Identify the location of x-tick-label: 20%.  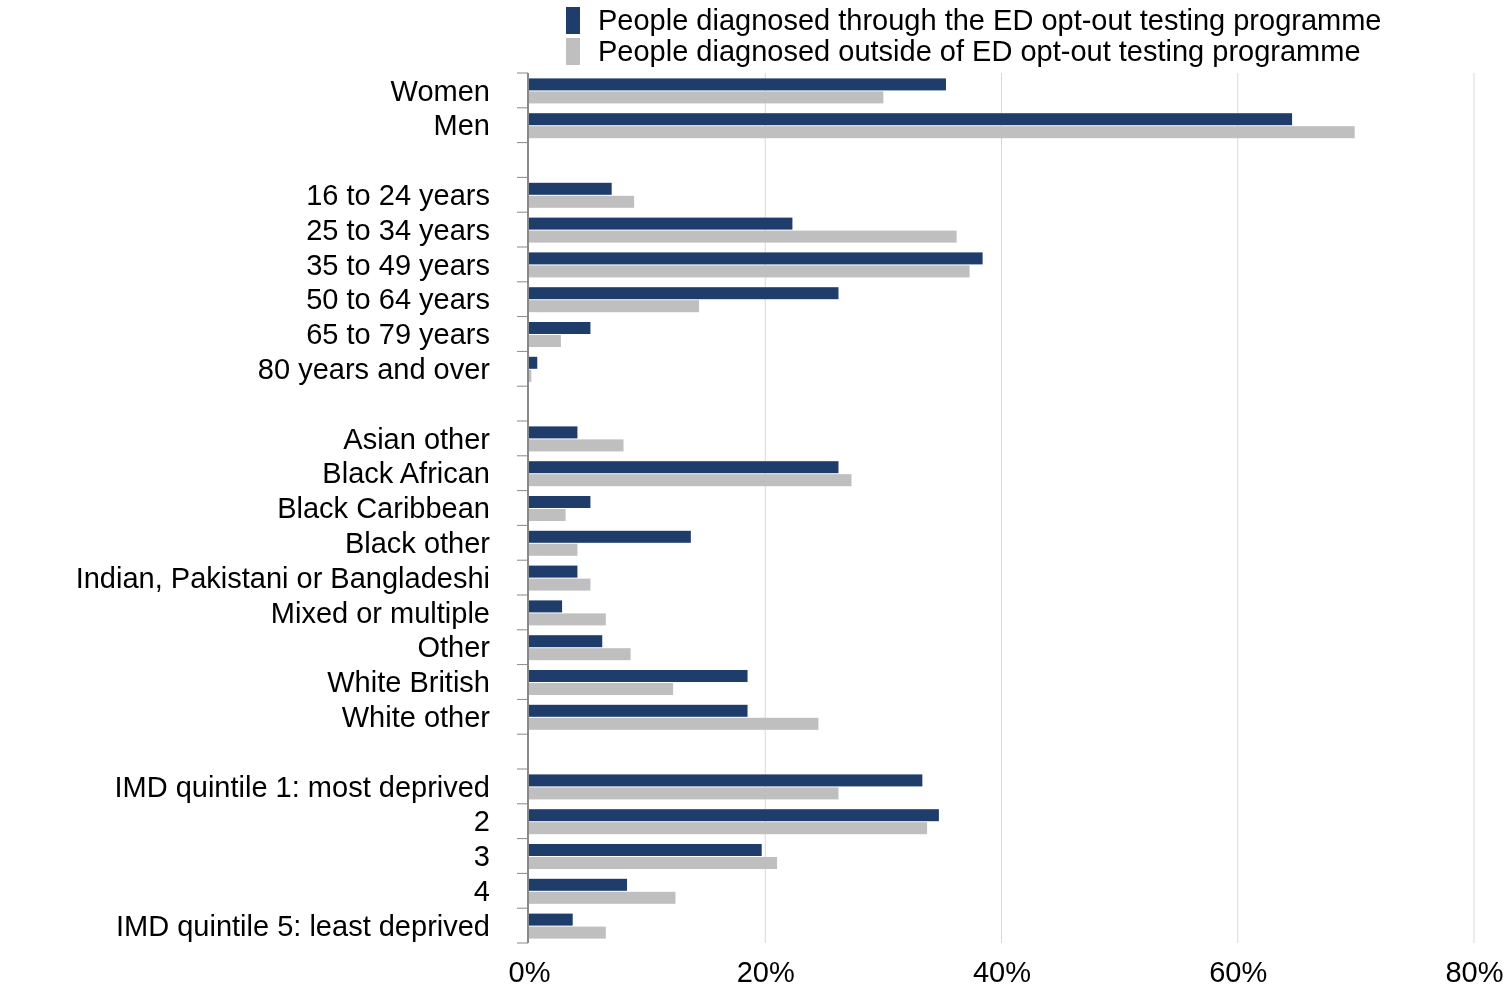
(765, 971).